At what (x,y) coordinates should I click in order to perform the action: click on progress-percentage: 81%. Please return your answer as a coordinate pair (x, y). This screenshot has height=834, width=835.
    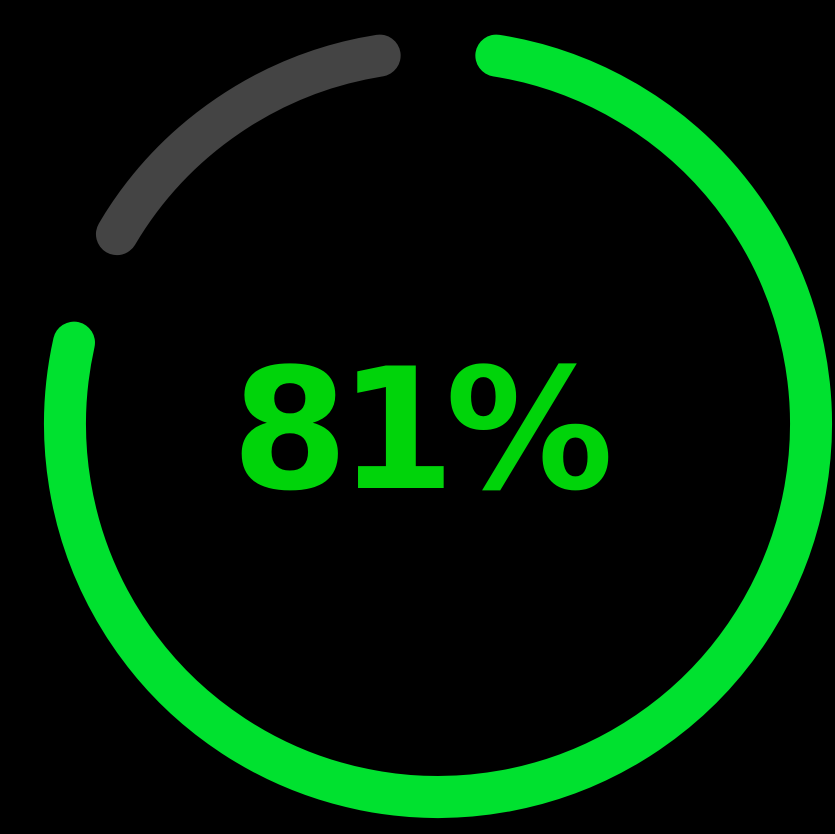
    Looking at the image, I should click on (422, 430).